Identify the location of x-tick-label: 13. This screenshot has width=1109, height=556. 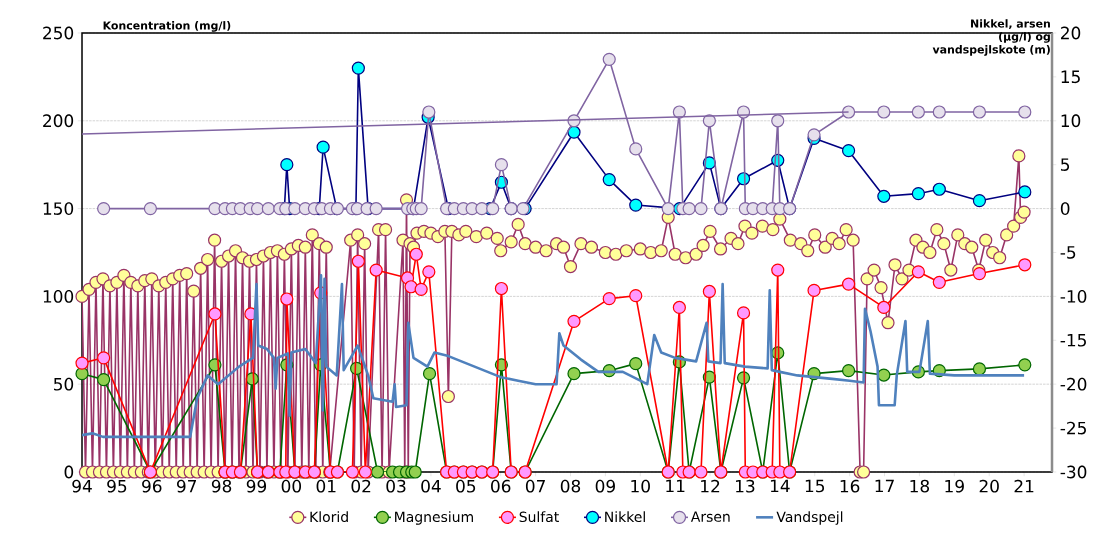
(745, 486).